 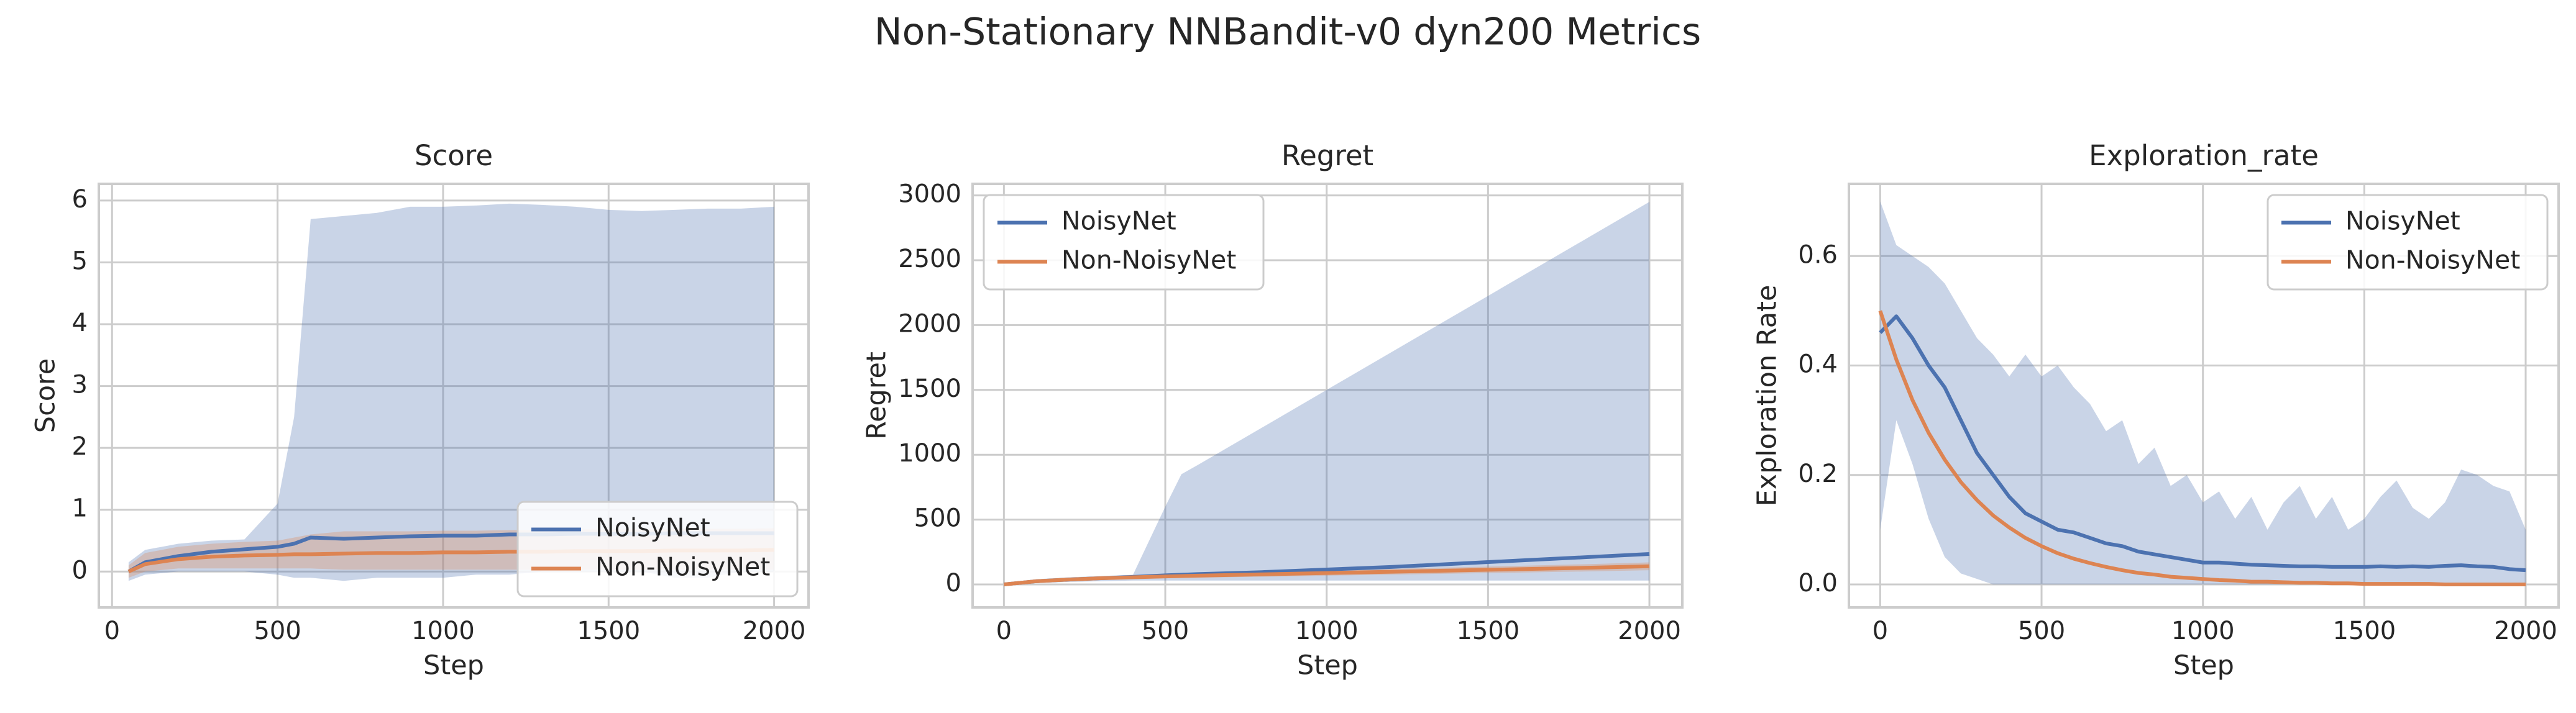 I want to click on y-tick-label: 500, so click(x=937, y=518).